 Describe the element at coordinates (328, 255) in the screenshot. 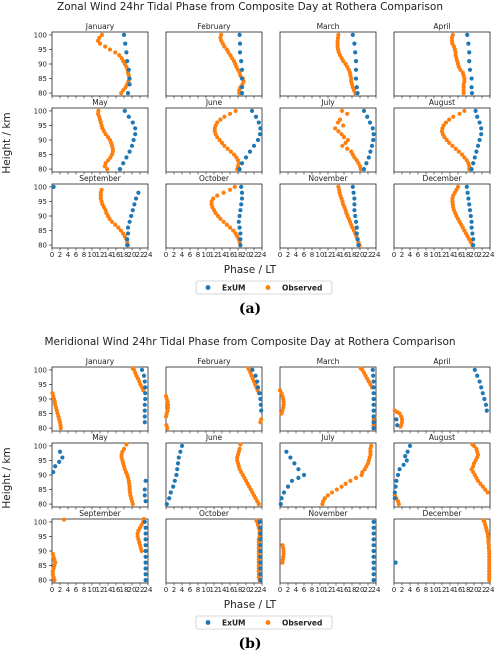

I see `x-tick-label: 12` at that location.